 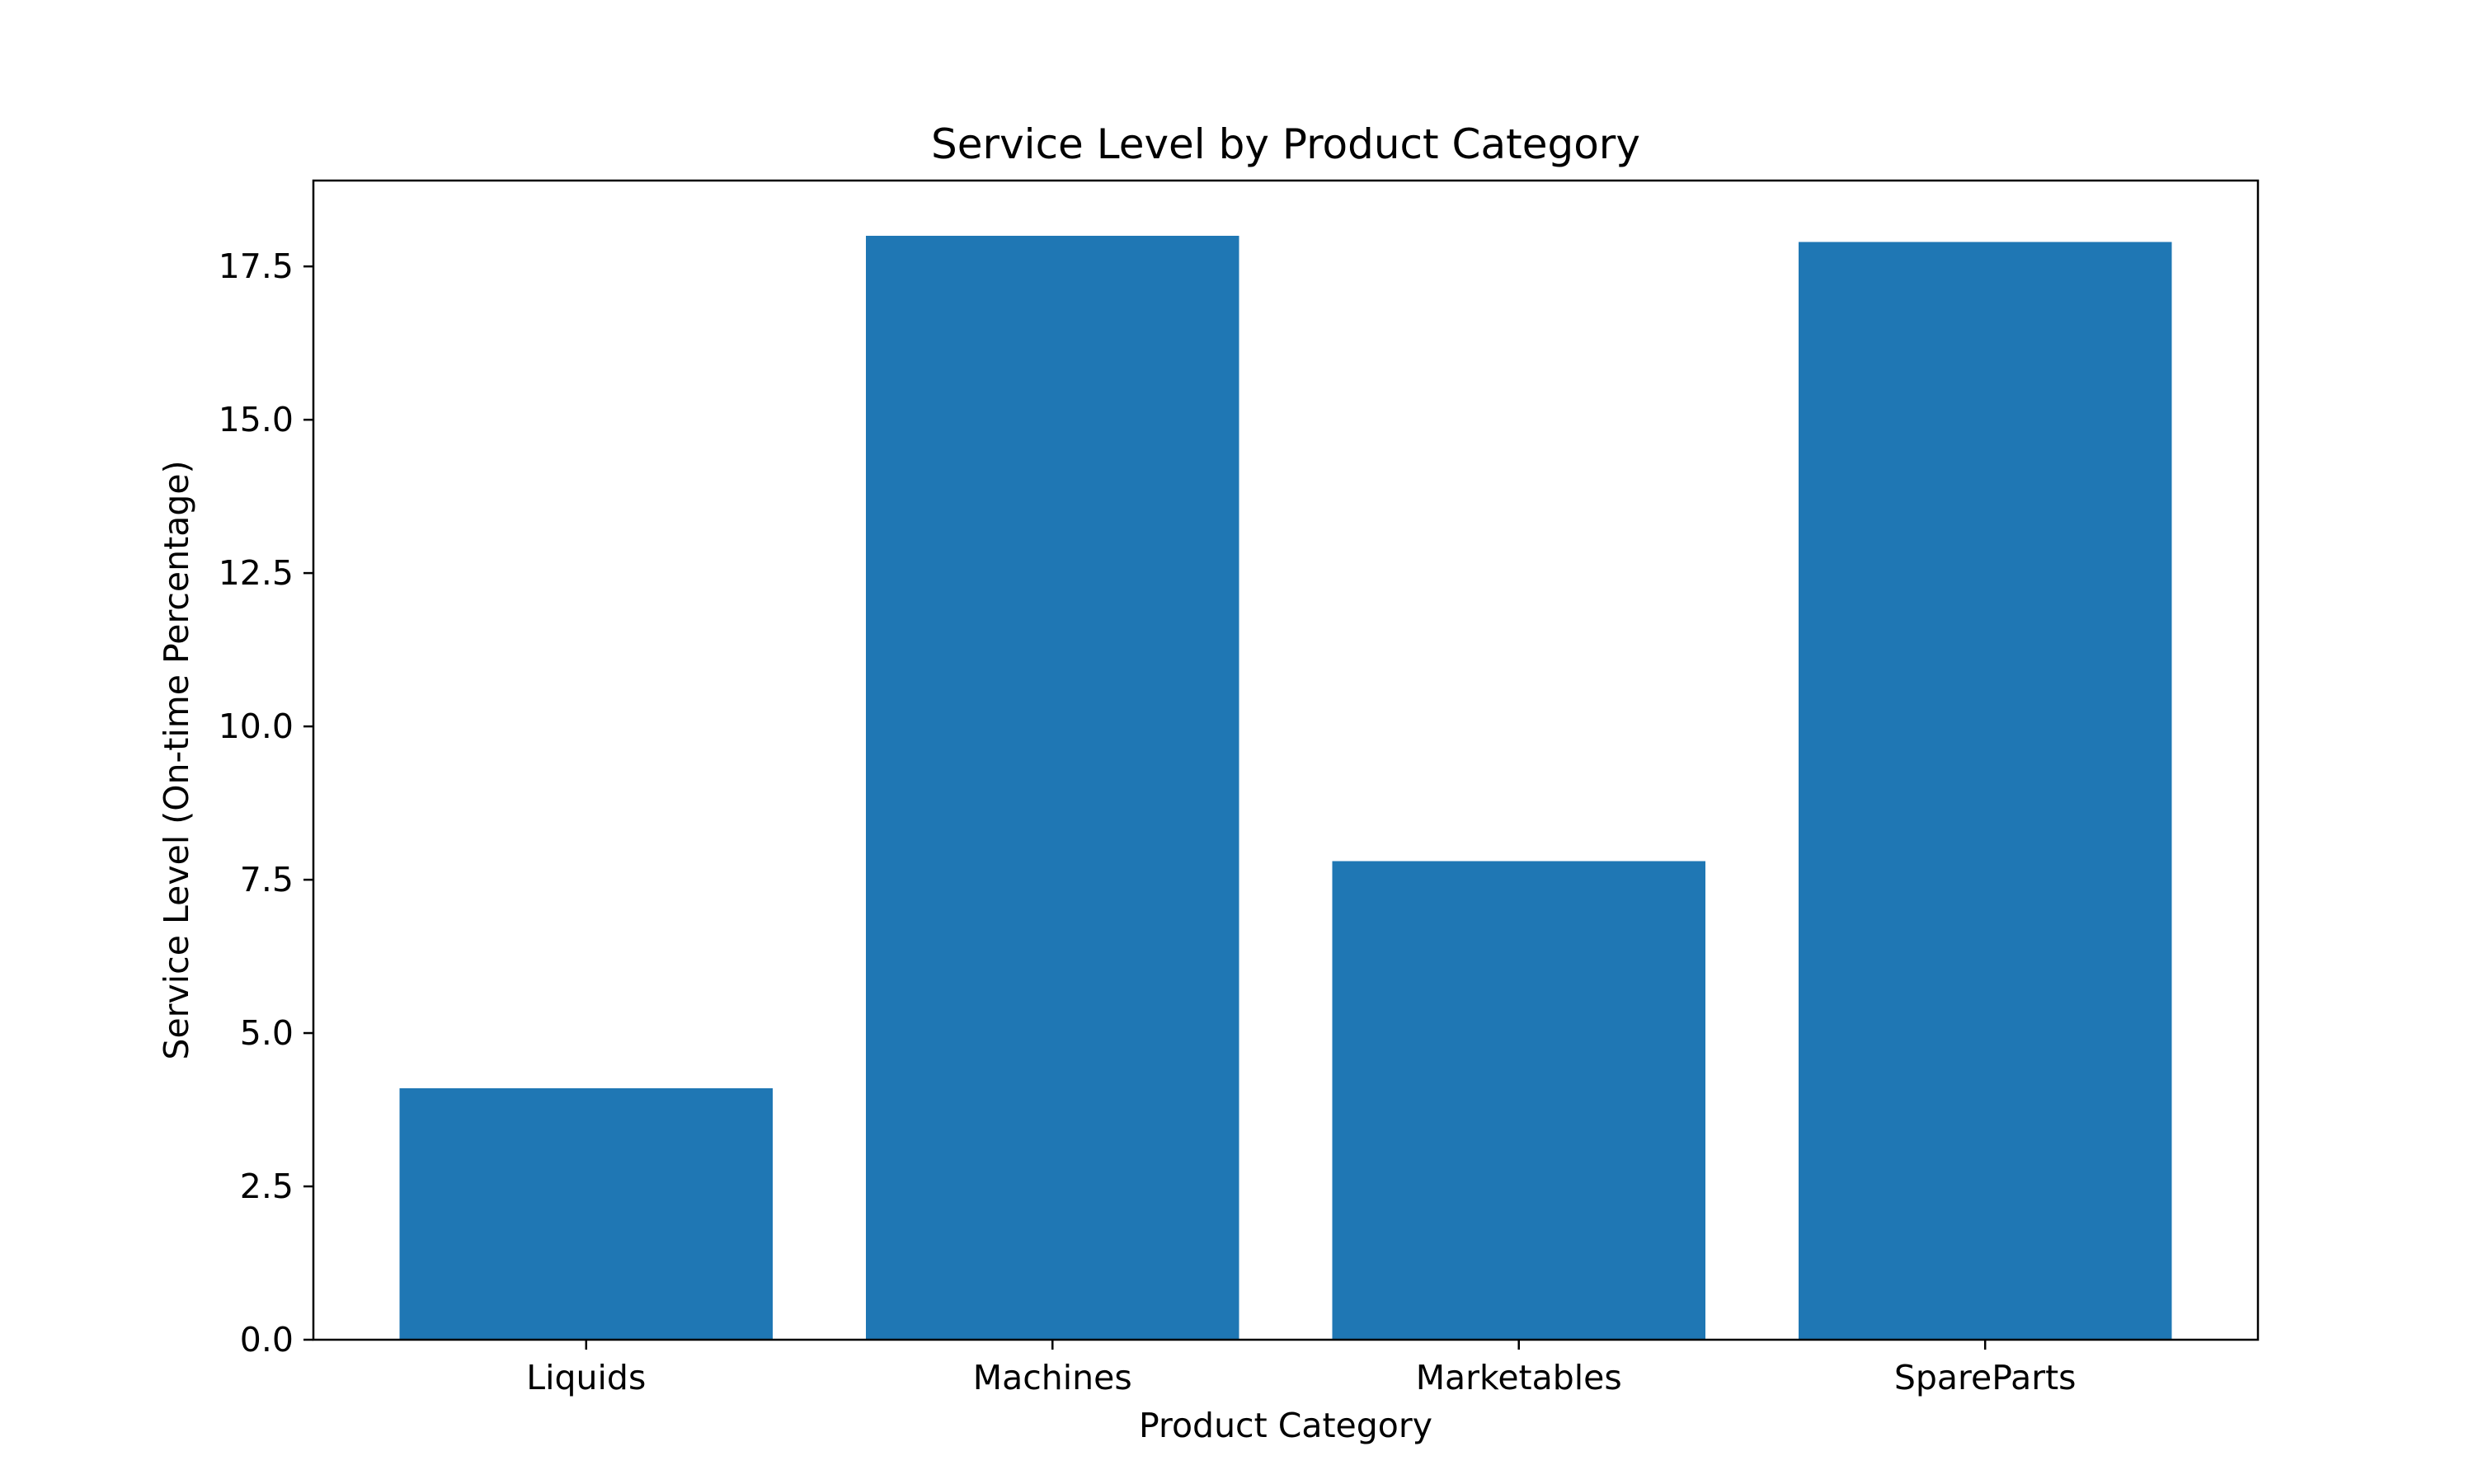 What do you see at coordinates (586, 1377) in the screenshot?
I see `x-tick-label: Liquids` at bounding box center [586, 1377].